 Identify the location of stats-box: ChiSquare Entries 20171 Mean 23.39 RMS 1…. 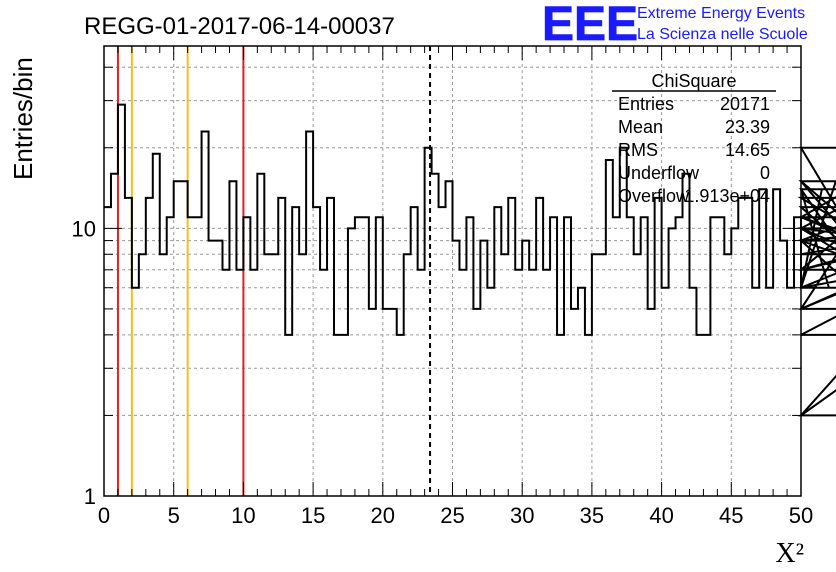
(694, 138).